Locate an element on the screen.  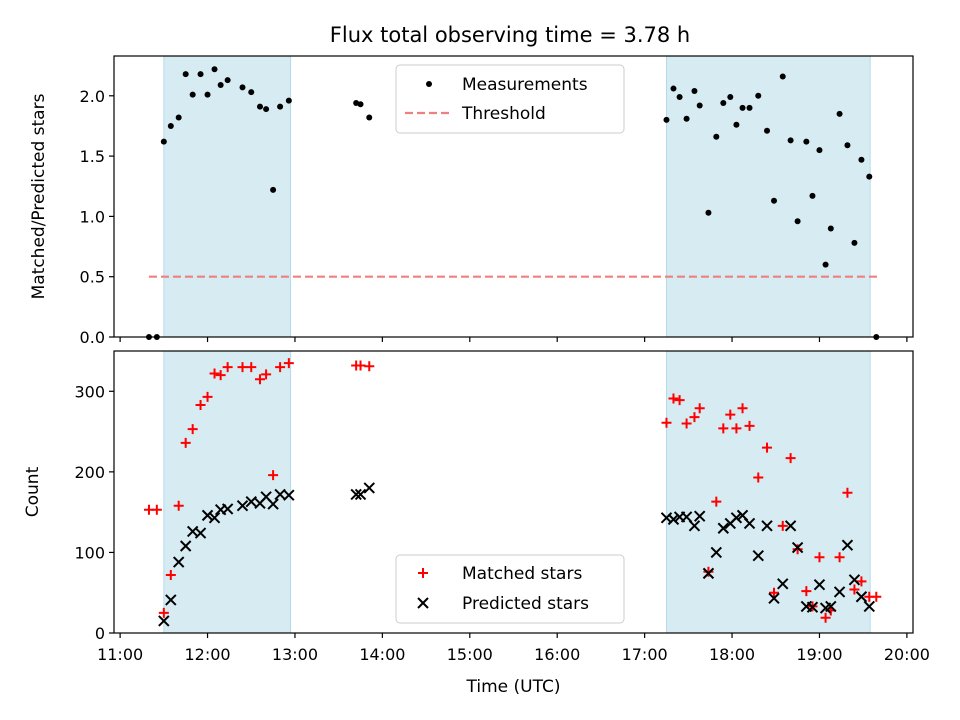
y-tick-label: 1.0 is located at coordinates (92, 216).